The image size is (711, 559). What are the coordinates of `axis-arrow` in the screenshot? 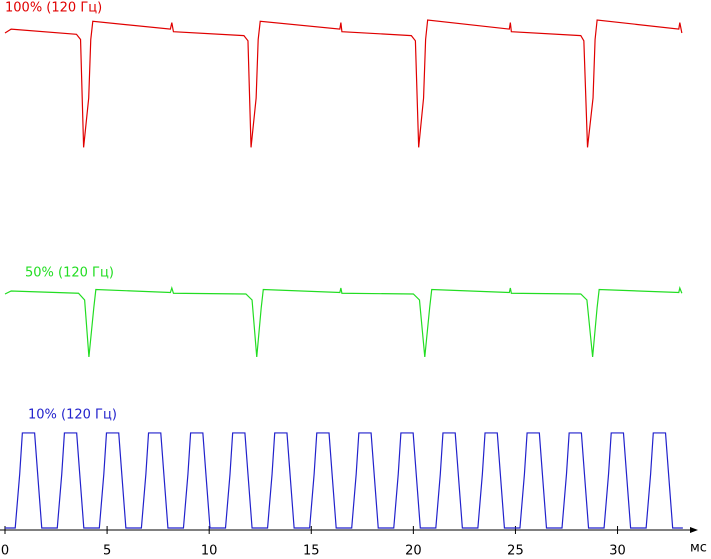 It's located at (694, 530).